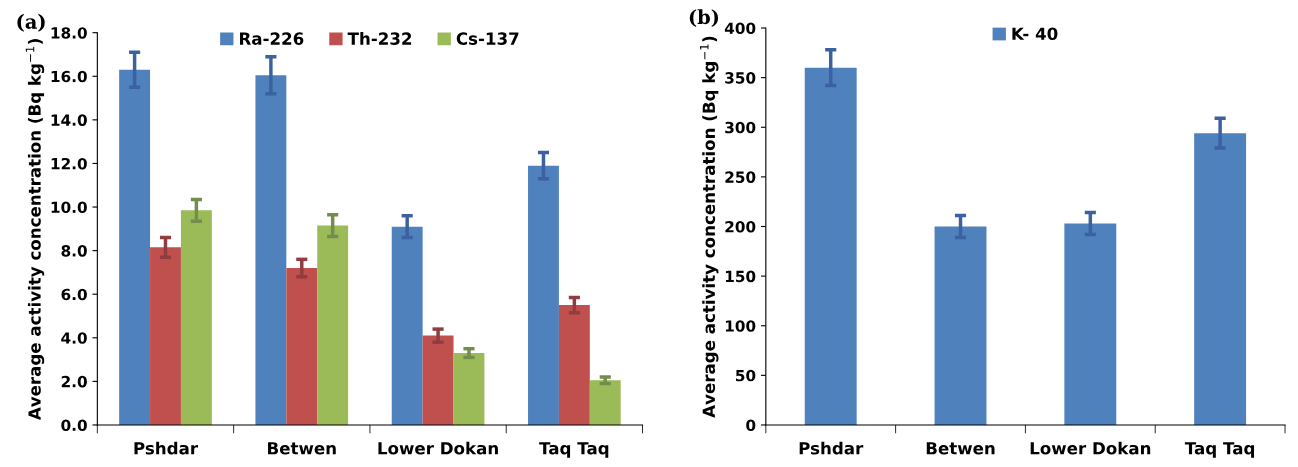  What do you see at coordinates (740, 326) in the screenshot?
I see `y-tick-label: 100` at bounding box center [740, 326].